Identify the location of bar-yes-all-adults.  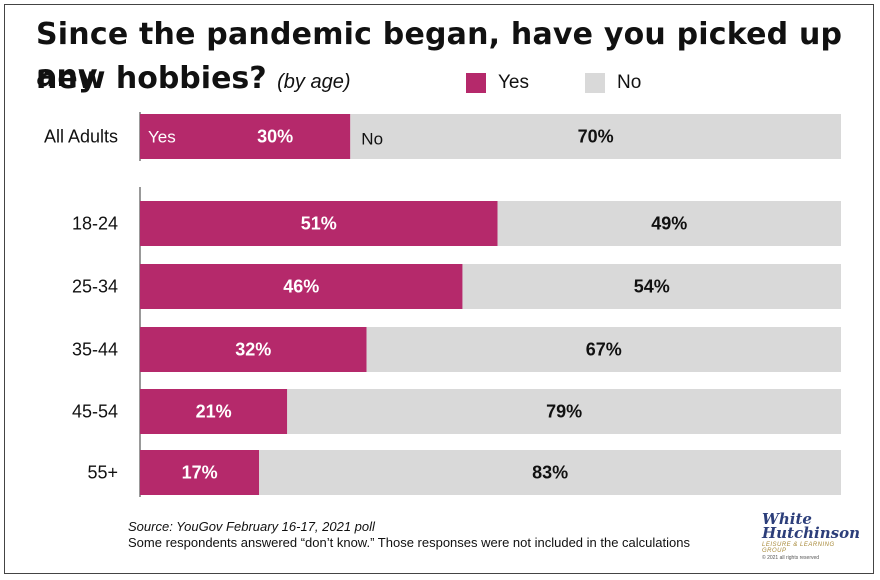
(245, 136).